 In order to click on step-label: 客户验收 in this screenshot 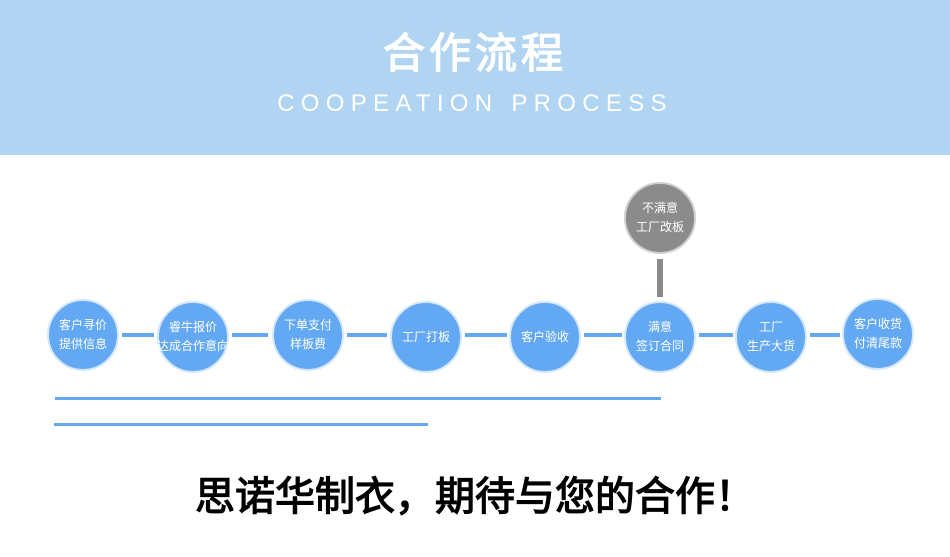, I will do `click(544, 336)`.